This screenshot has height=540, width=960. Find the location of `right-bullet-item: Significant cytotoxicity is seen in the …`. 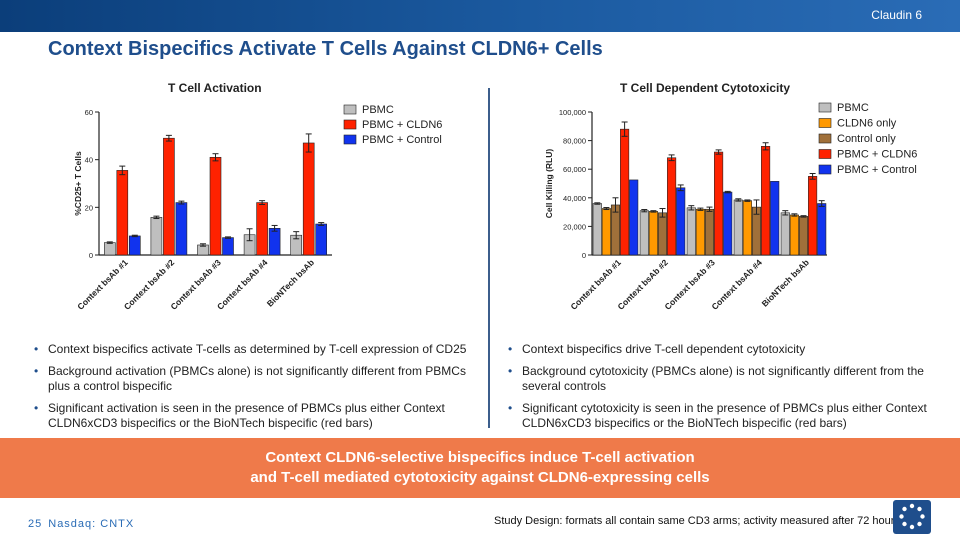

right-bullet-item: Significant cytotoxicity is seen in the … is located at coordinates (720, 416).